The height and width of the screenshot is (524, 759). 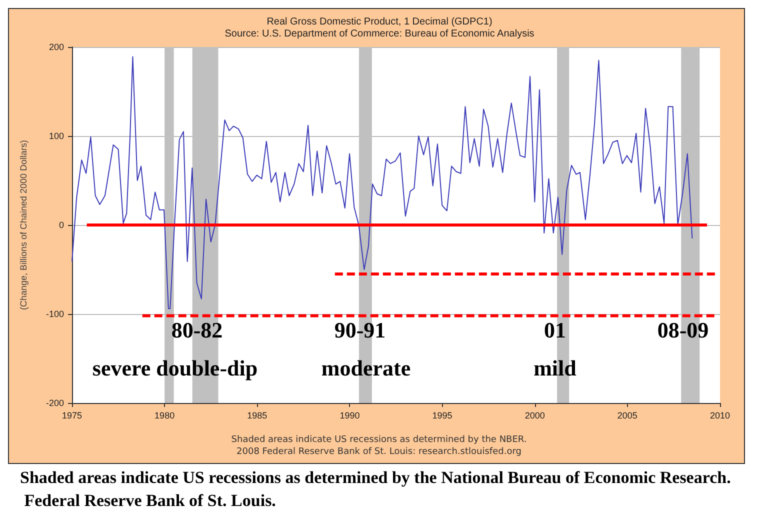 What do you see at coordinates (175, 368) in the screenshot?
I see `annotation: severe double-dip` at bounding box center [175, 368].